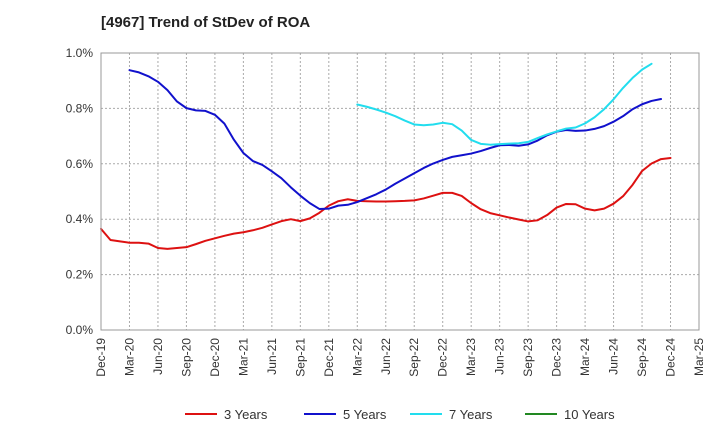 Image resolution: width=720 pixels, height=440 pixels. Describe the element at coordinates (500, 356) in the screenshot. I see `x-tick-label: Jun-23` at that location.